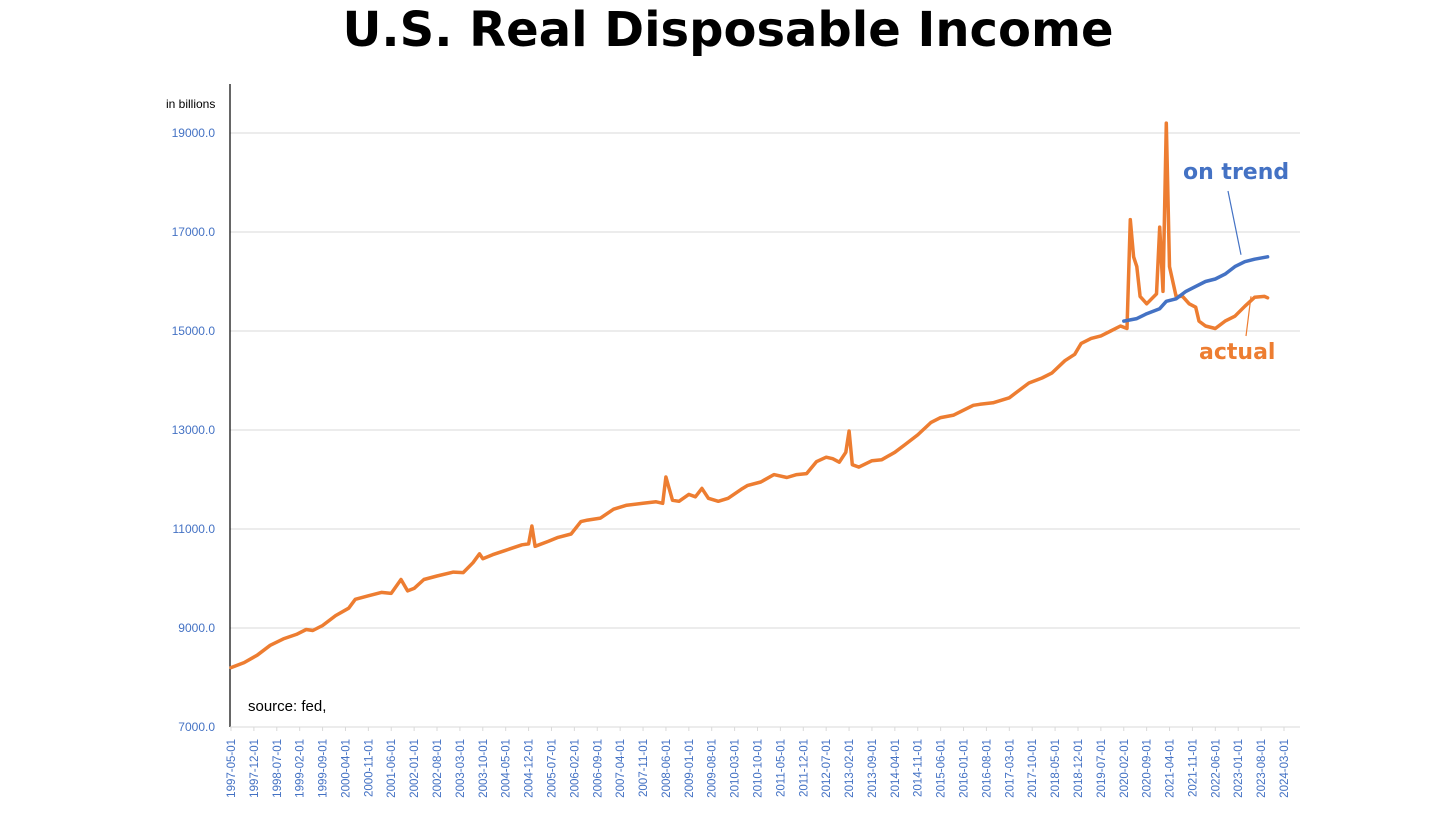 The height and width of the screenshot is (827, 1456). Describe the element at coordinates (1171, 768) in the screenshot. I see `x-tick-label: 2021-04-01` at that location.